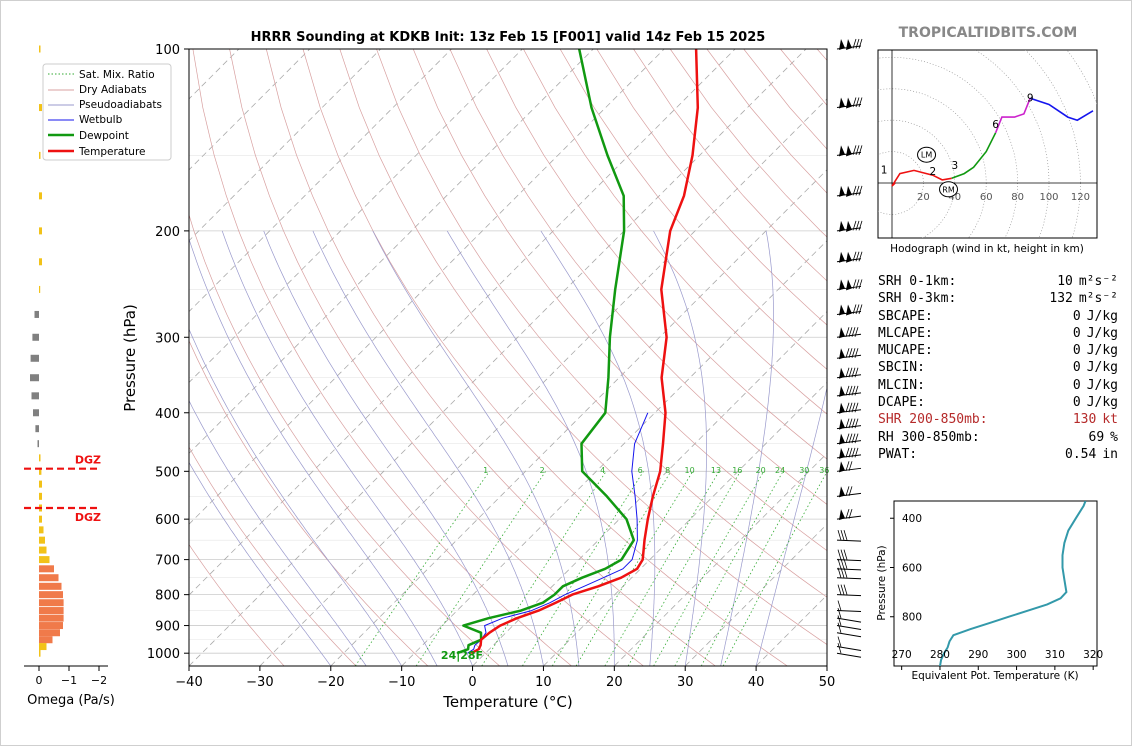 This screenshot has width=1134, height=751. What do you see at coordinates (827, 682) in the screenshot?
I see `x-tick-label: 50` at bounding box center [827, 682].